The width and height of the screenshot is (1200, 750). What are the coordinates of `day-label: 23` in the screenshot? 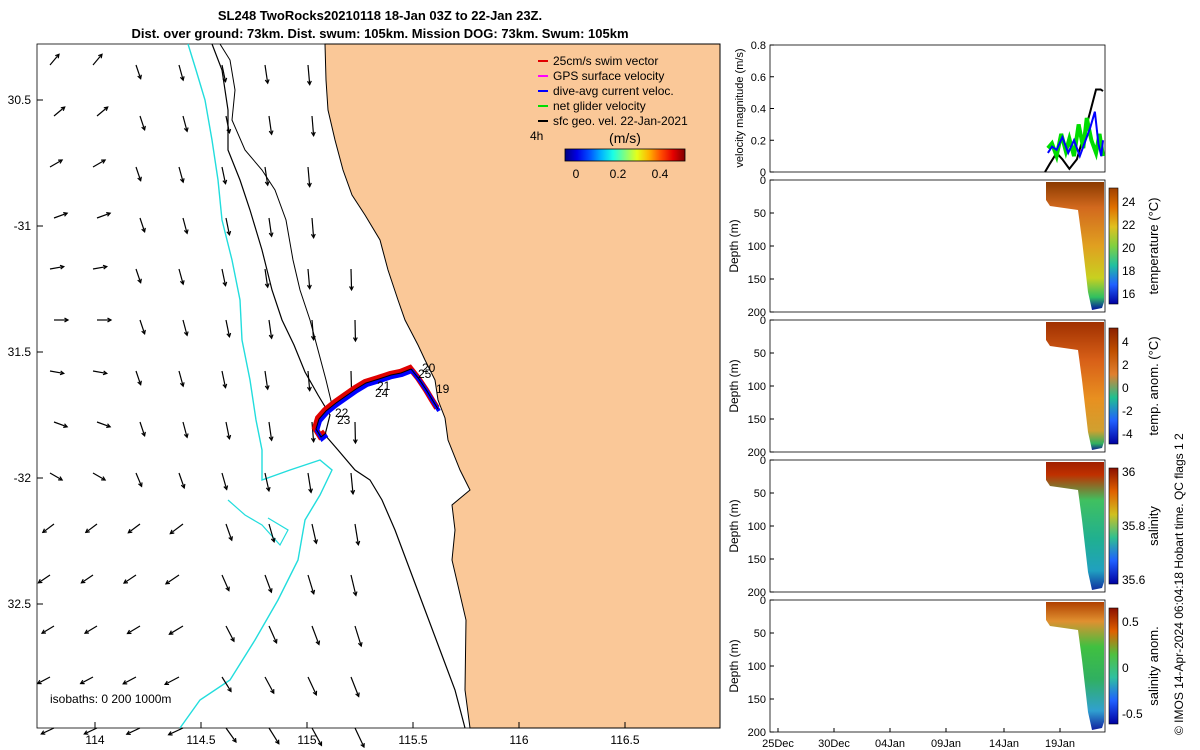 It's located at (344, 420).